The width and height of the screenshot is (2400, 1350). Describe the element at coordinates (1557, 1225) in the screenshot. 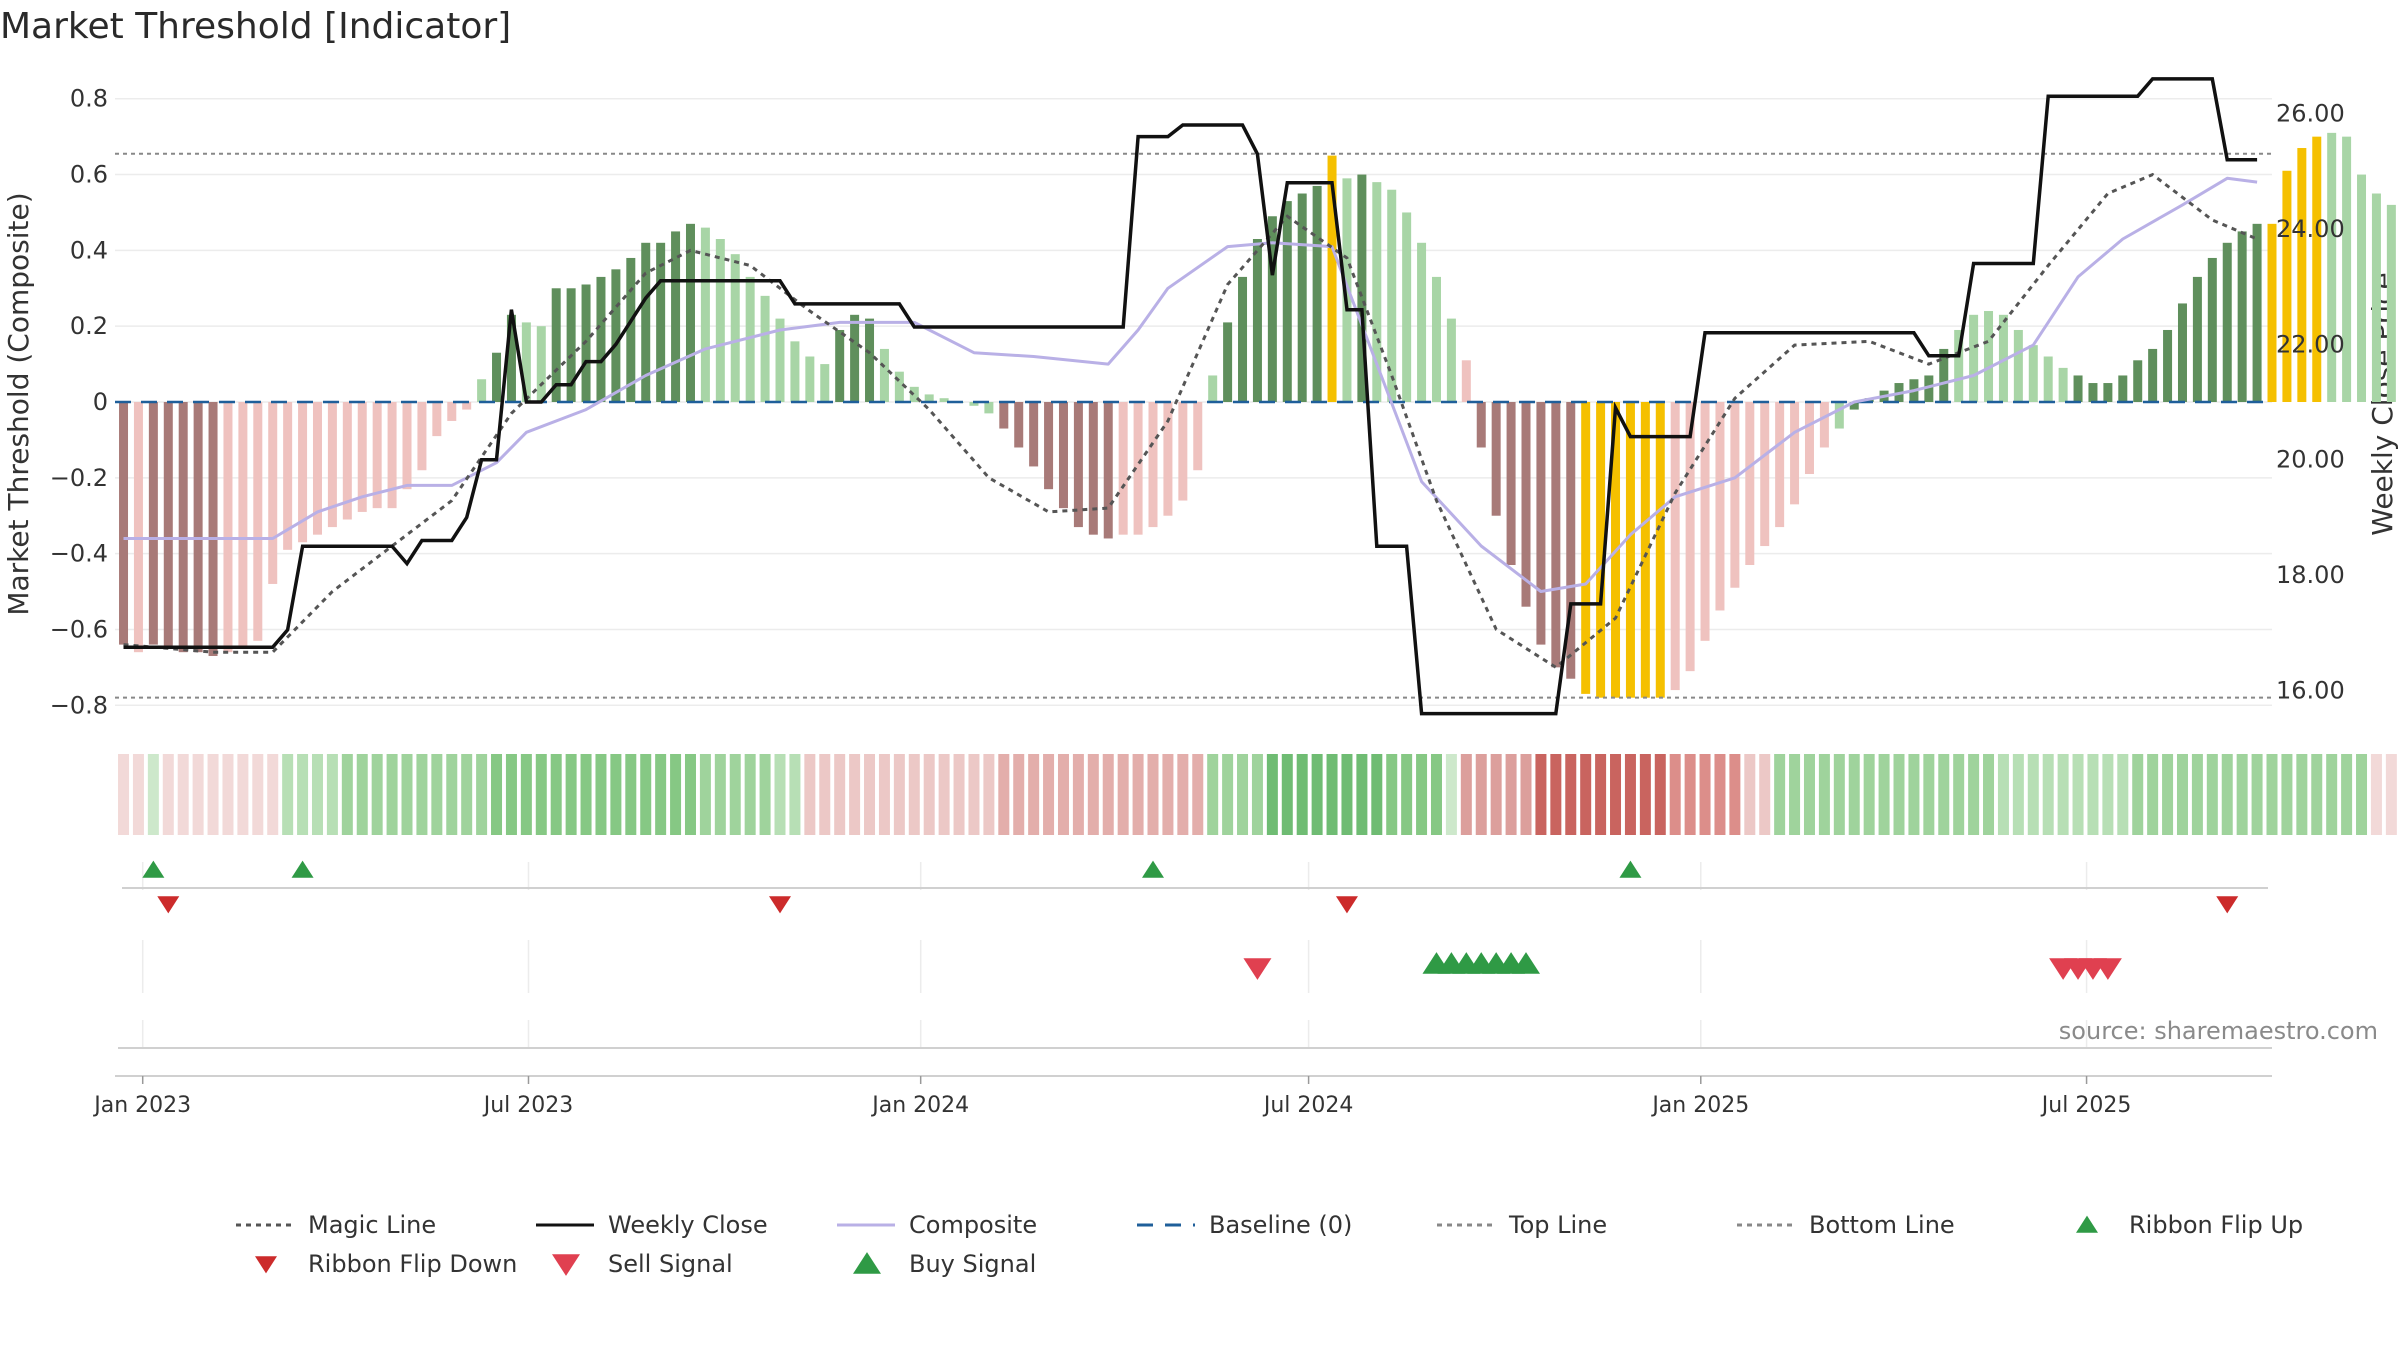

I see `legend-label: Top Line` at that location.